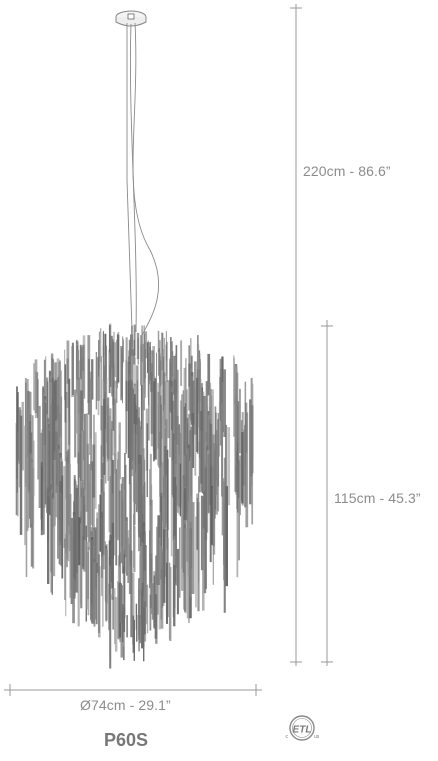 Image resolution: width=438 pixels, height=761 pixels. What do you see at coordinates (296, 335) in the screenshot?
I see `total-height-dimension-line` at bounding box center [296, 335].